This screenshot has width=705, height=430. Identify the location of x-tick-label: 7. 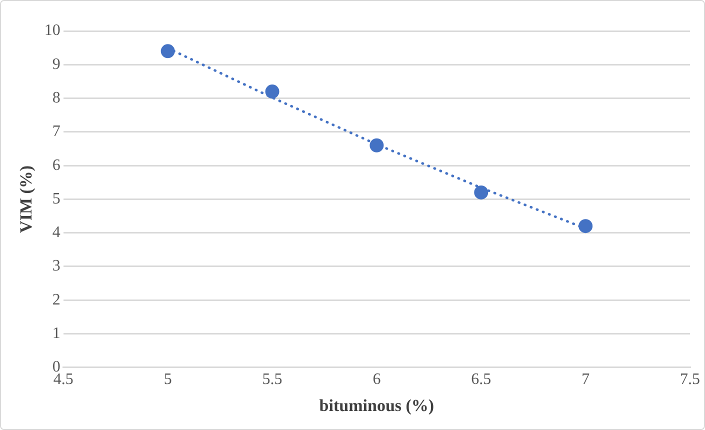
(586, 379).